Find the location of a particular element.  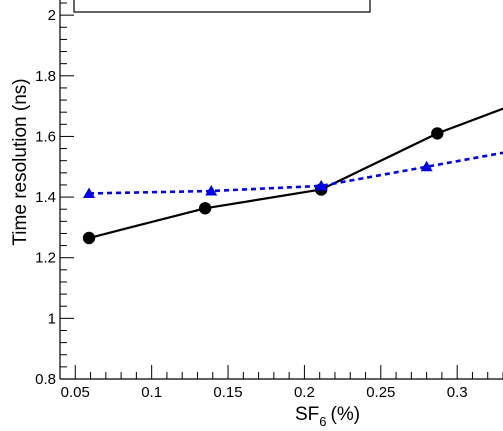

x-axis-title-sub: 6 is located at coordinates (322, 421).